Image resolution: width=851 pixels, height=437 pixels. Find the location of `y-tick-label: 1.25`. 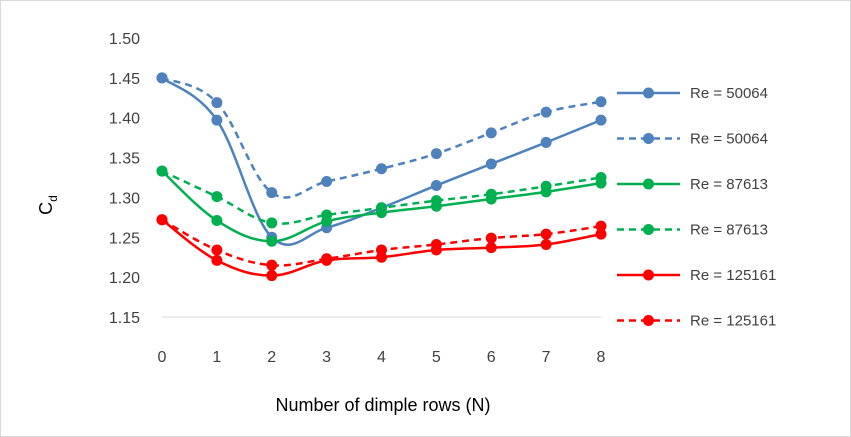

y-tick-label: 1.25 is located at coordinates (124, 238).